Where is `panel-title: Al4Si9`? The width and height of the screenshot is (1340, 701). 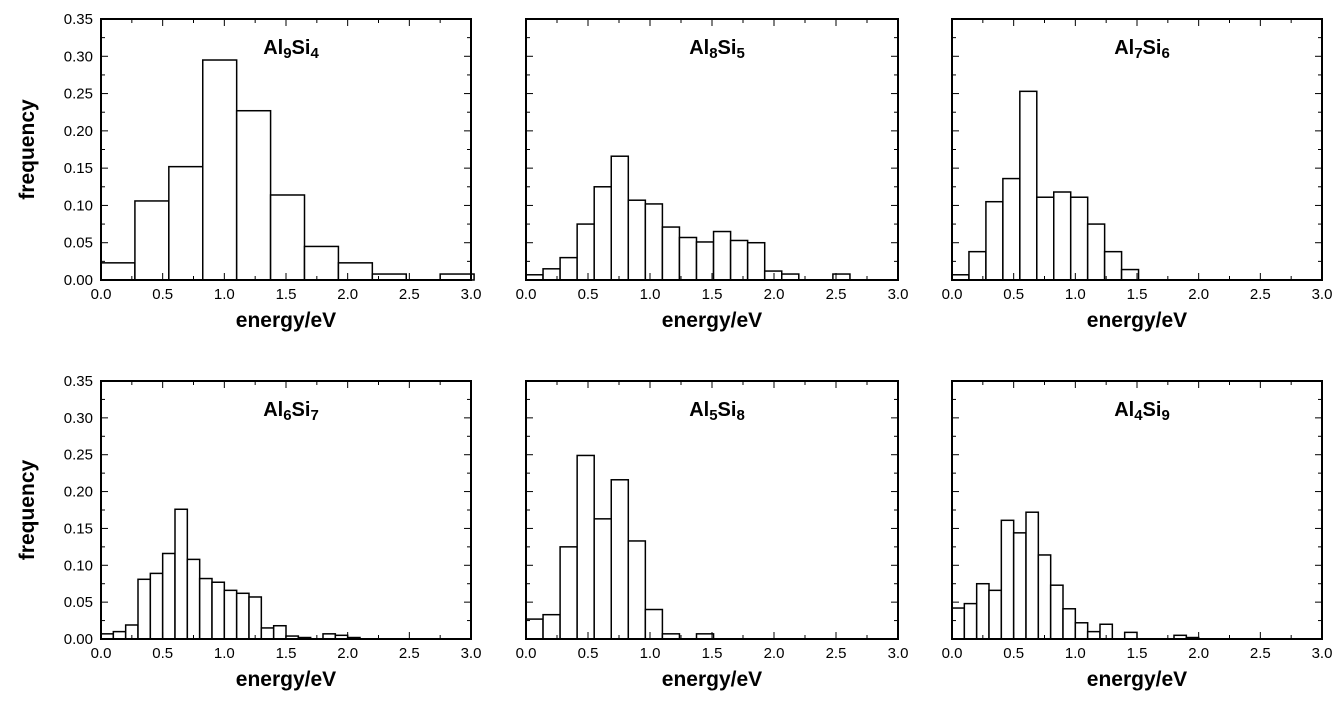
panel-title: Al4Si9 is located at coordinates (1142, 411).